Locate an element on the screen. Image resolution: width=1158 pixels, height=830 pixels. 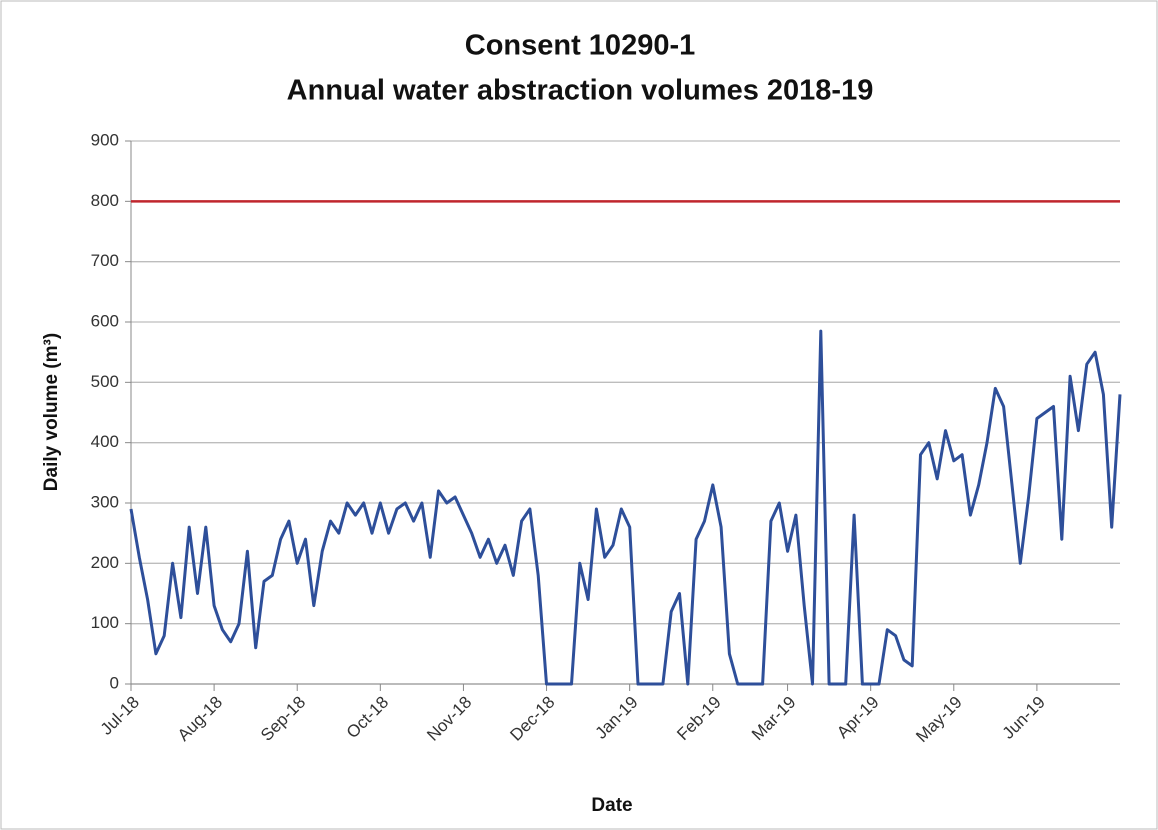
chart-title: Consent 10290-1 is located at coordinates (580, 46).